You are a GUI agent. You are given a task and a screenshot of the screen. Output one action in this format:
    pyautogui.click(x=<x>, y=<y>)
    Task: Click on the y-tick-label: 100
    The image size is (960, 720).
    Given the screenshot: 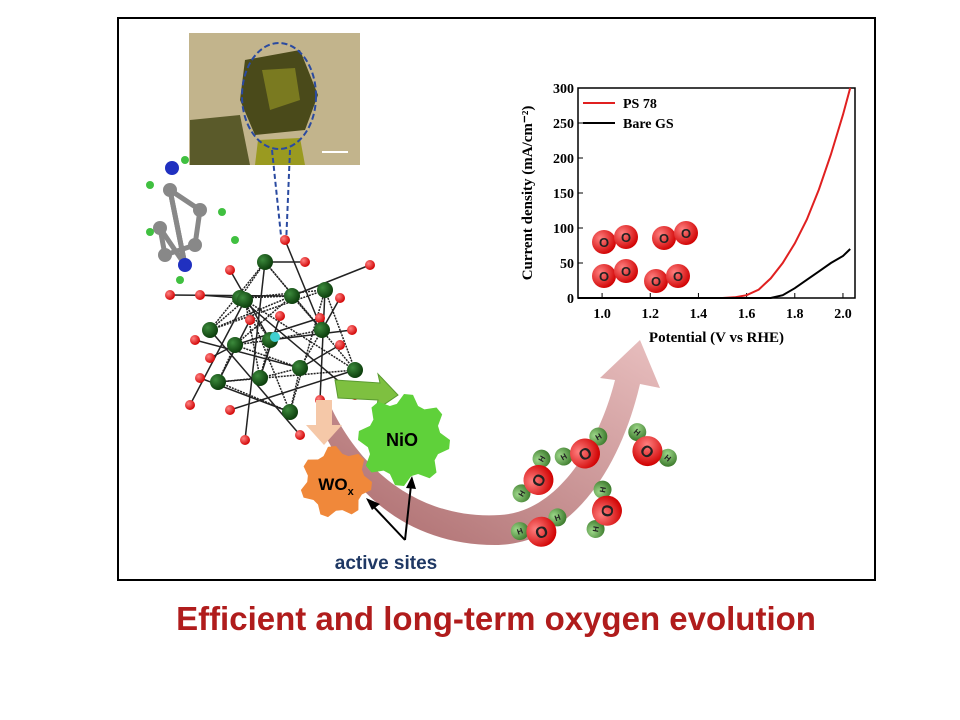 What is the action you would take?
    pyautogui.click(x=563, y=229)
    